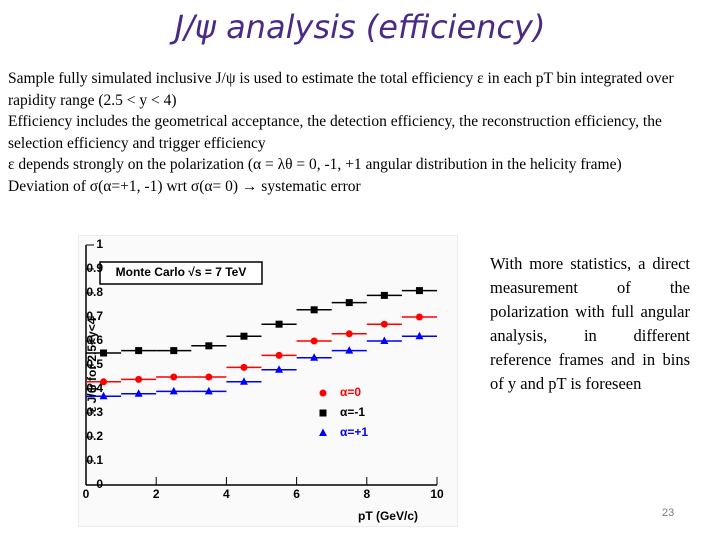  Describe the element at coordinates (388, 516) in the screenshot. I see `x-axis-label: pT (GeV/c)` at that location.